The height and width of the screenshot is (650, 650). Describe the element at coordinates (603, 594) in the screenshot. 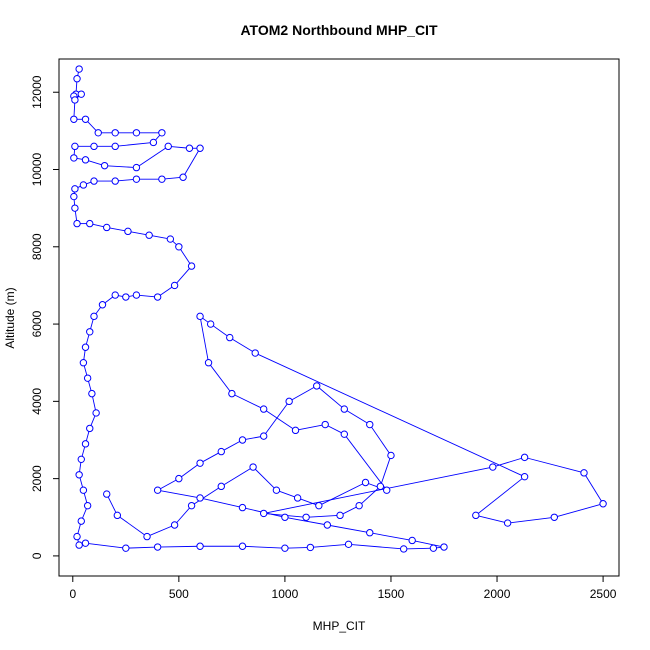

I see `x-tick-label: 2500` at that location.